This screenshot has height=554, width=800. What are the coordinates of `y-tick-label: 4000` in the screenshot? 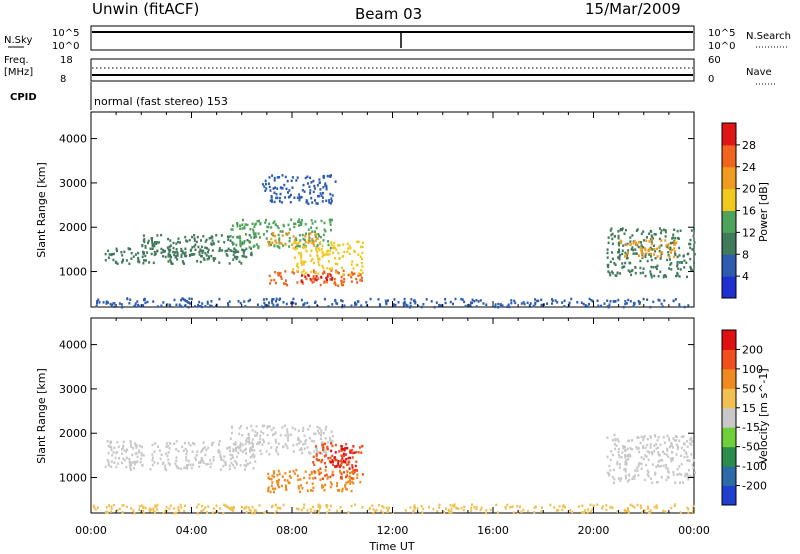 It's located at (73, 139).